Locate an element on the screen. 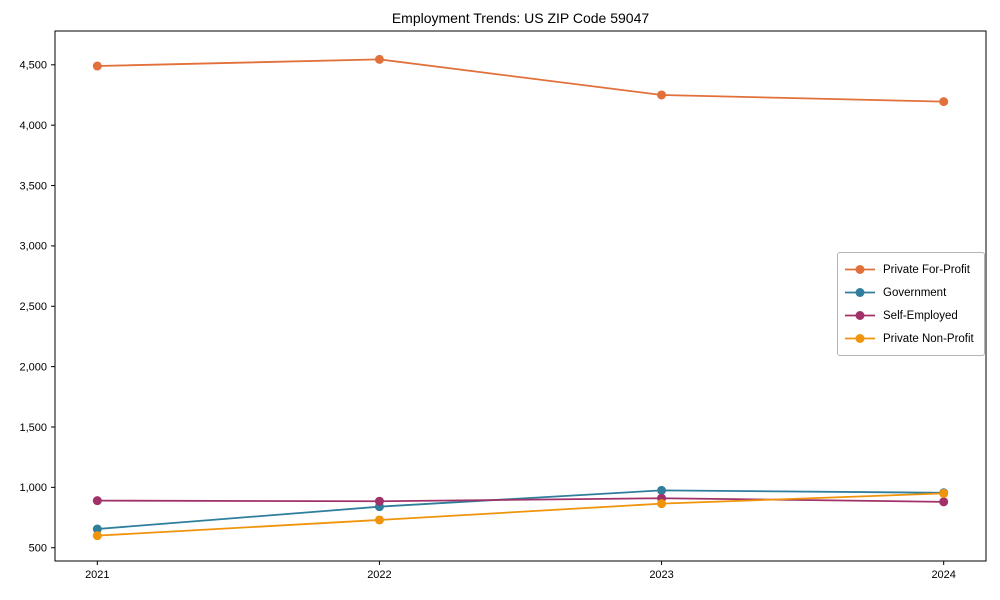  data-point-private-for-profit-2022 is located at coordinates (379, 59).